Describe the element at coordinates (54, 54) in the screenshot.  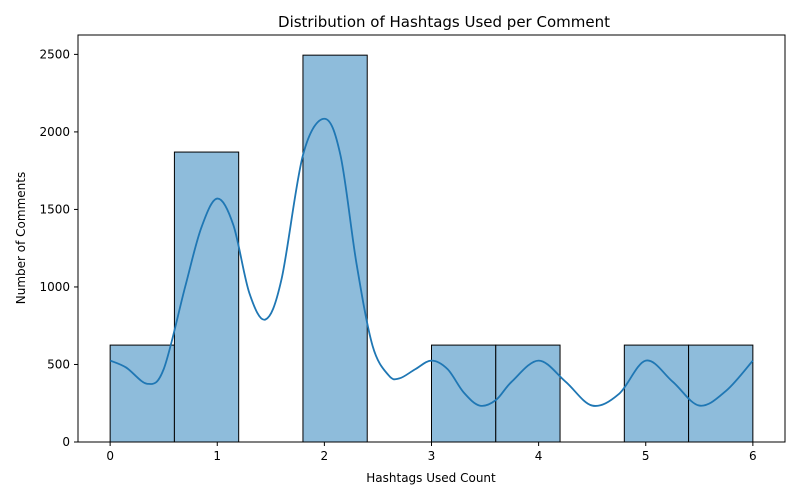
I see `y-tick-label: 2500` at that location.